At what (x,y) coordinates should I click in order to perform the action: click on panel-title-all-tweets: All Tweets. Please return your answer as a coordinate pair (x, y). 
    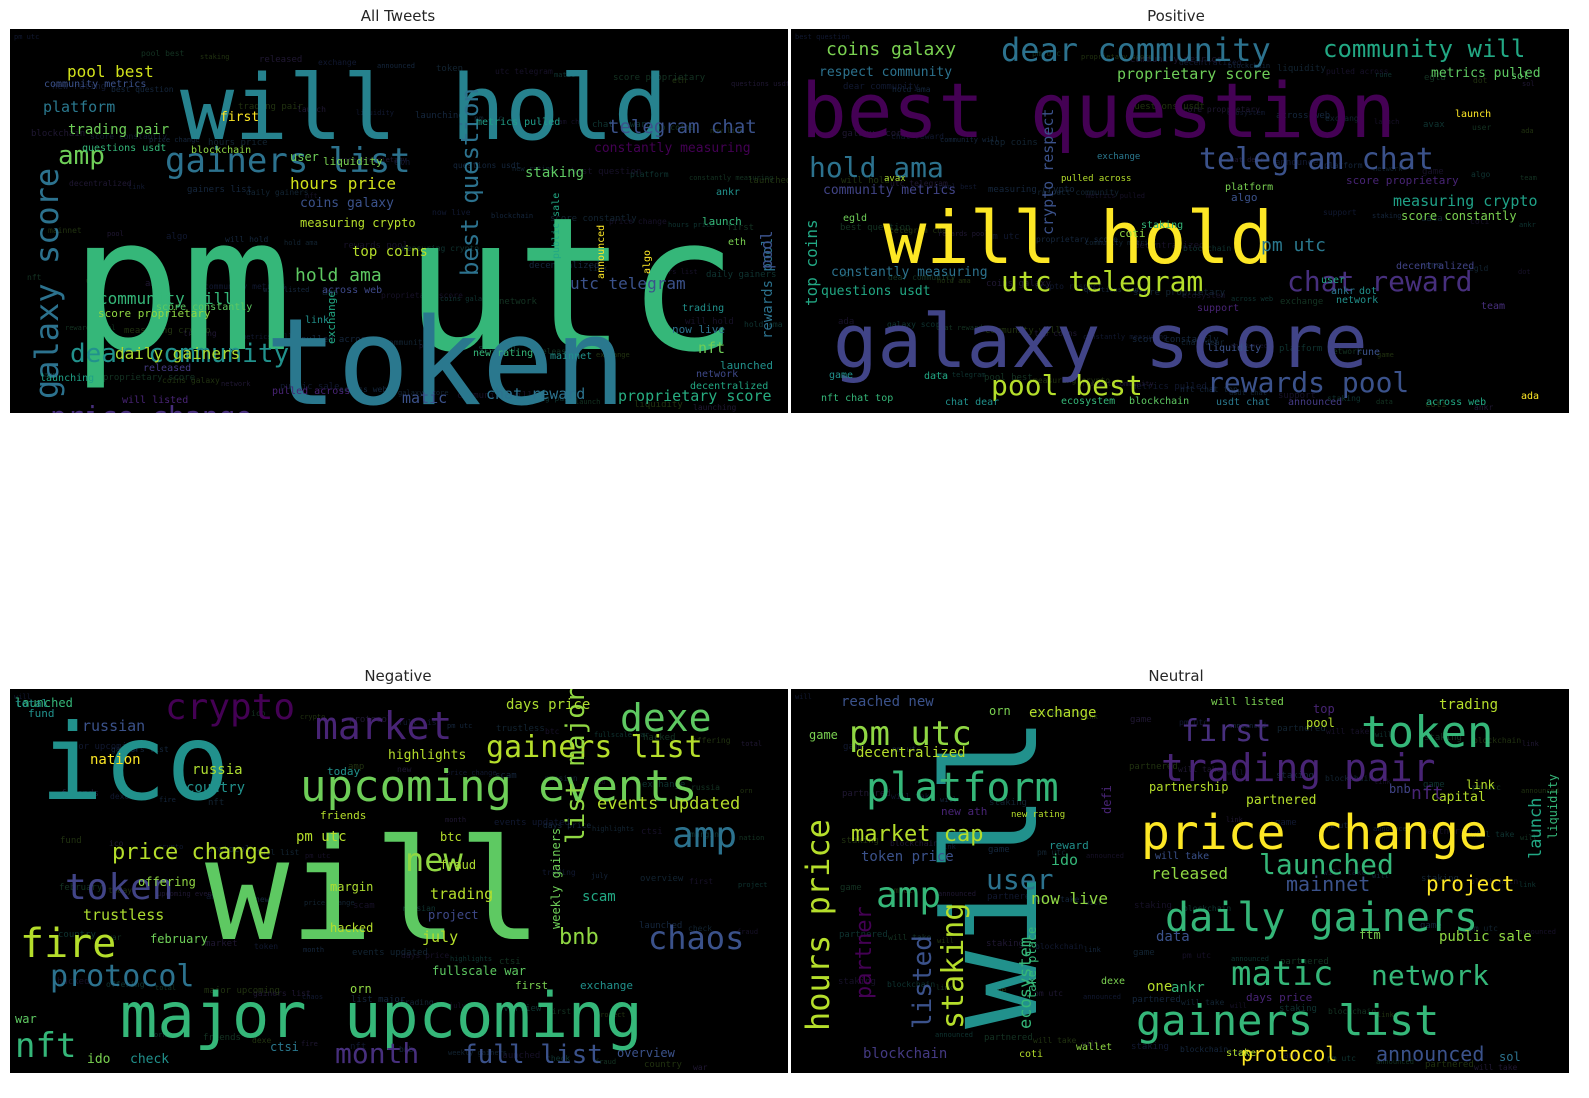
    Looking at the image, I should click on (398, 16).